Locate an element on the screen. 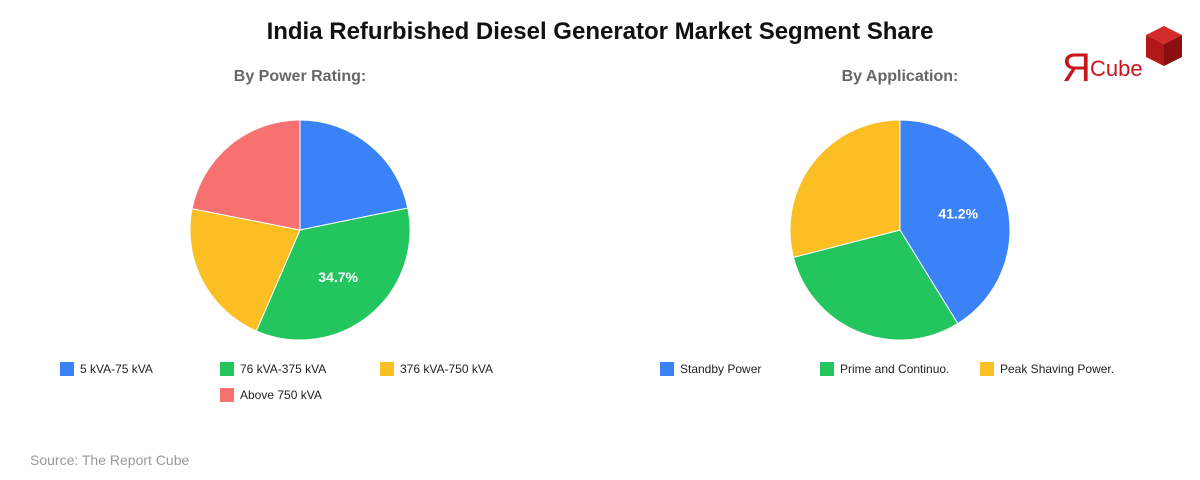 This screenshot has width=1200, height=480. legend-item: 5 kVA-75 kVA is located at coordinates (106, 369).